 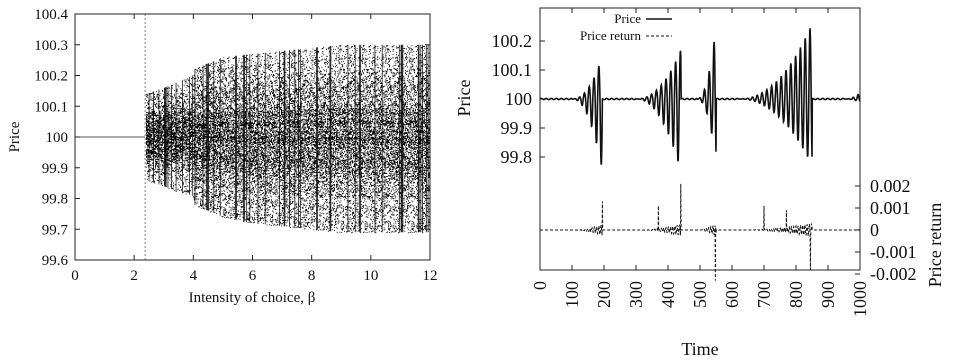 What do you see at coordinates (860, 299) in the screenshot?
I see `x-tick-label: 1000` at bounding box center [860, 299].